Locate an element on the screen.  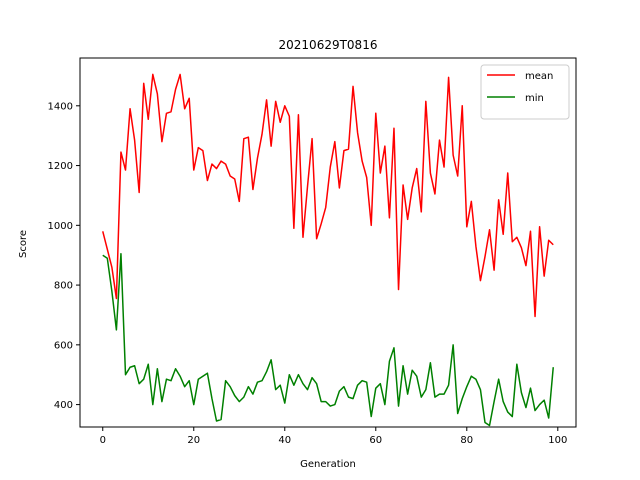
x-tick-label: 0 is located at coordinates (103, 440).